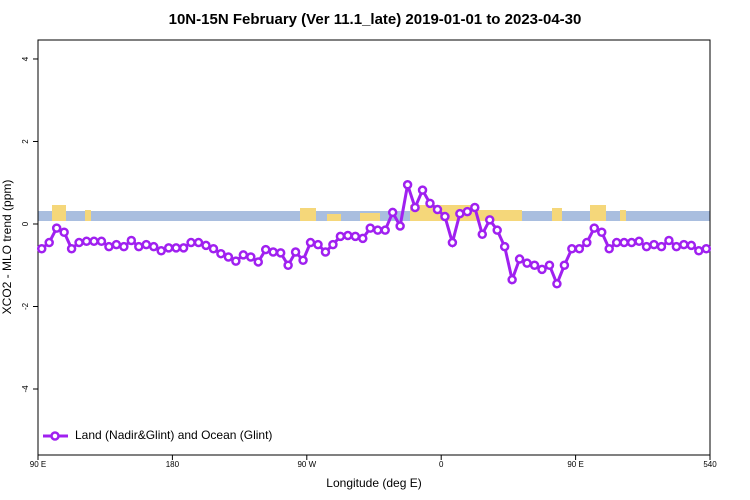  I want to click on x-tick-label: 180, so click(173, 464).